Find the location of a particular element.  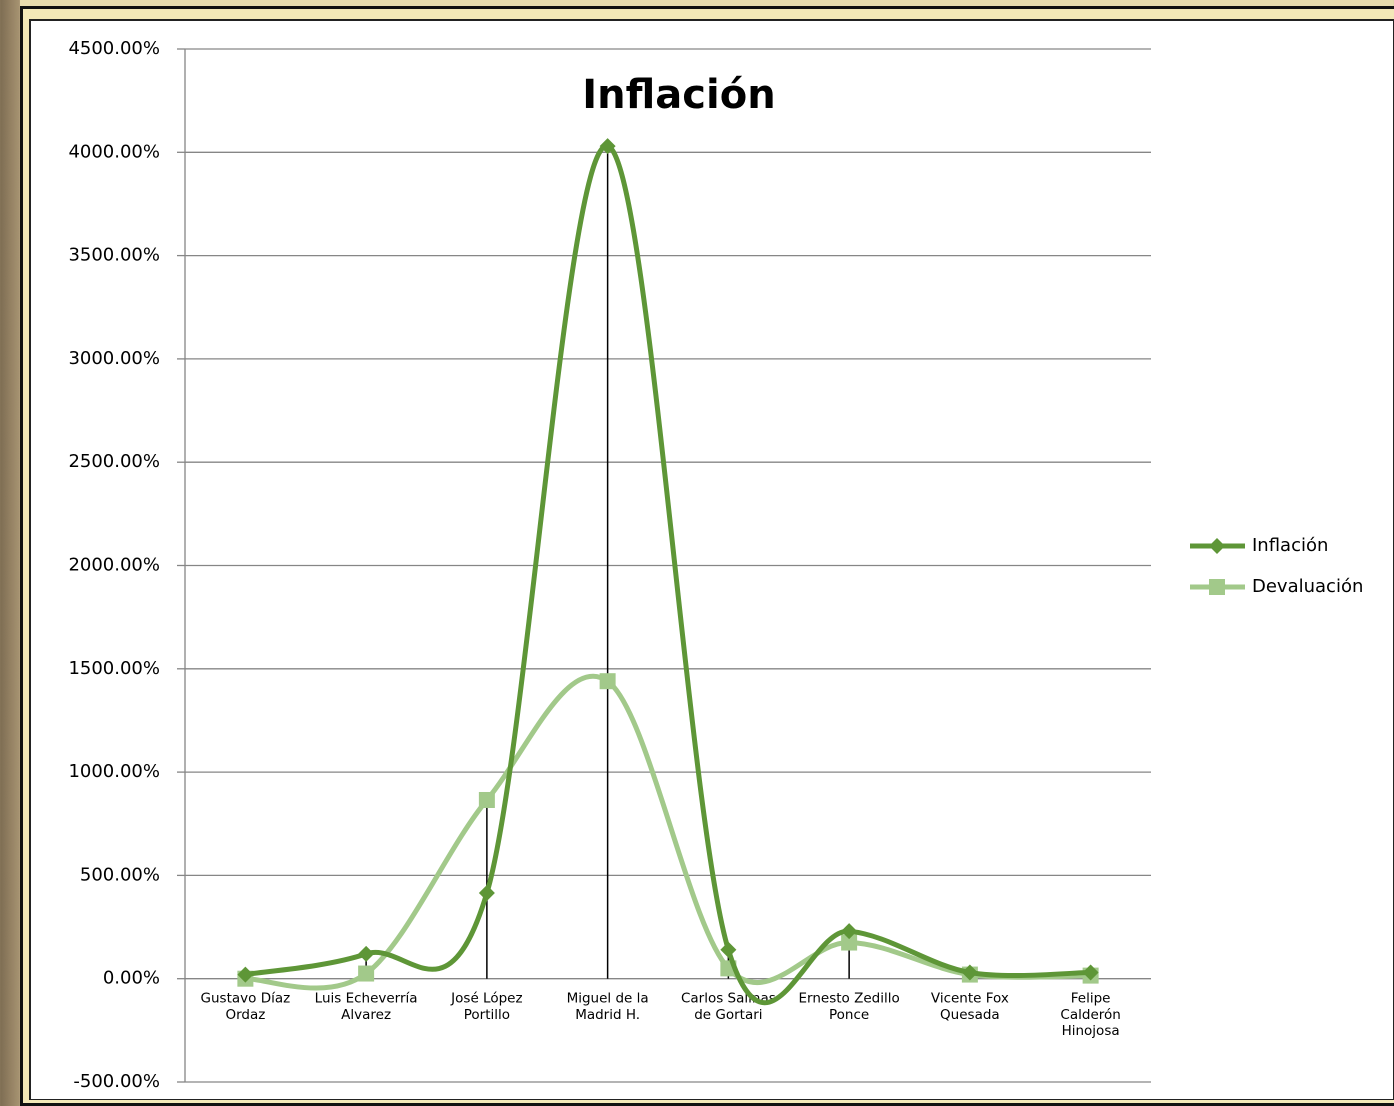

x-tick-label: Carlos Salinas de Gortari is located at coordinates (728, 1007).